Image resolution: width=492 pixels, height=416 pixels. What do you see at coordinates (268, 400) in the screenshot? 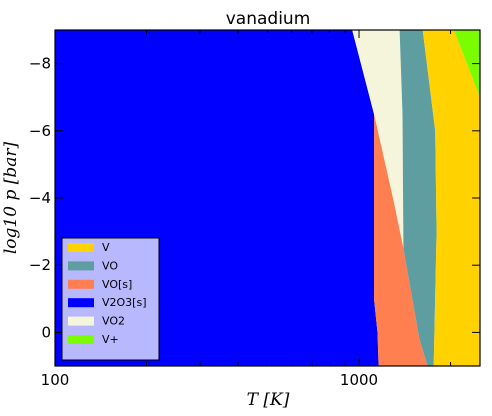
I see `x-axis-label: T [K]` at bounding box center [268, 400].